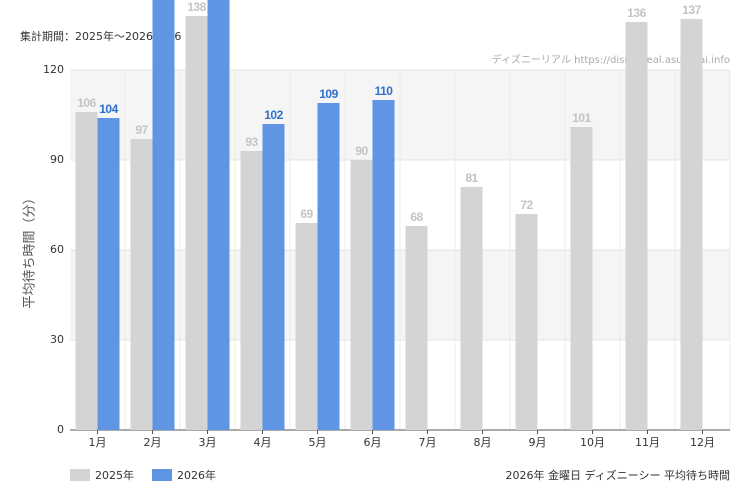  What do you see at coordinates (318, 442) in the screenshot?
I see `x-tick-label: 5月` at bounding box center [318, 442].